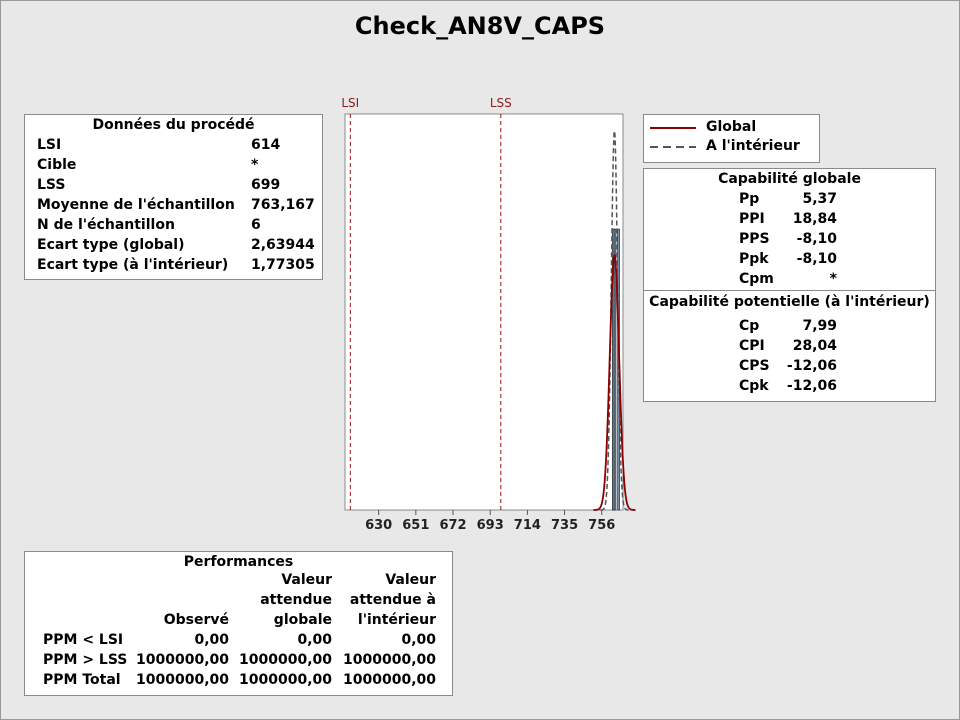  What do you see at coordinates (82, 680) in the screenshot?
I see `perf-row-label: PPM Total` at bounding box center [82, 680].